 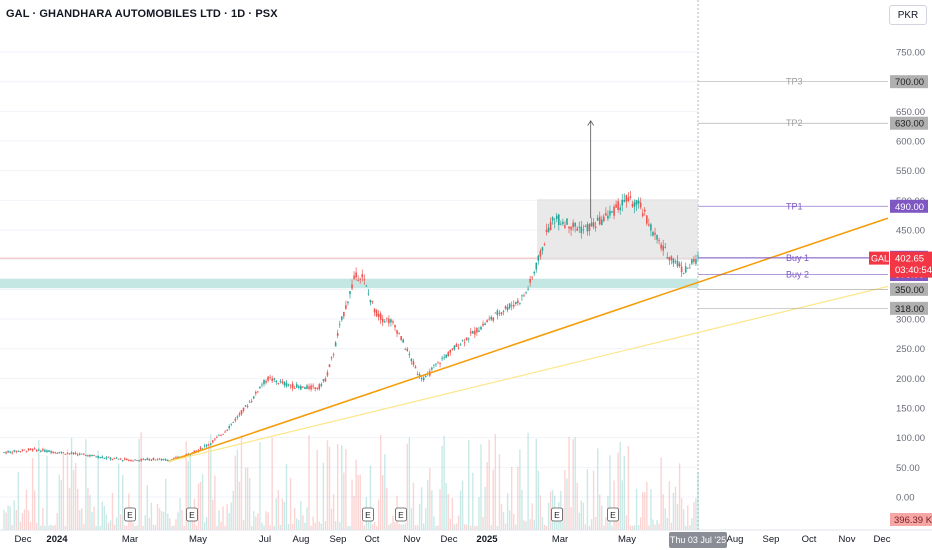 What do you see at coordinates (57, 539) in the screenshot?
I see `x-tick-label: 2024` at bounding box center [57, 539].